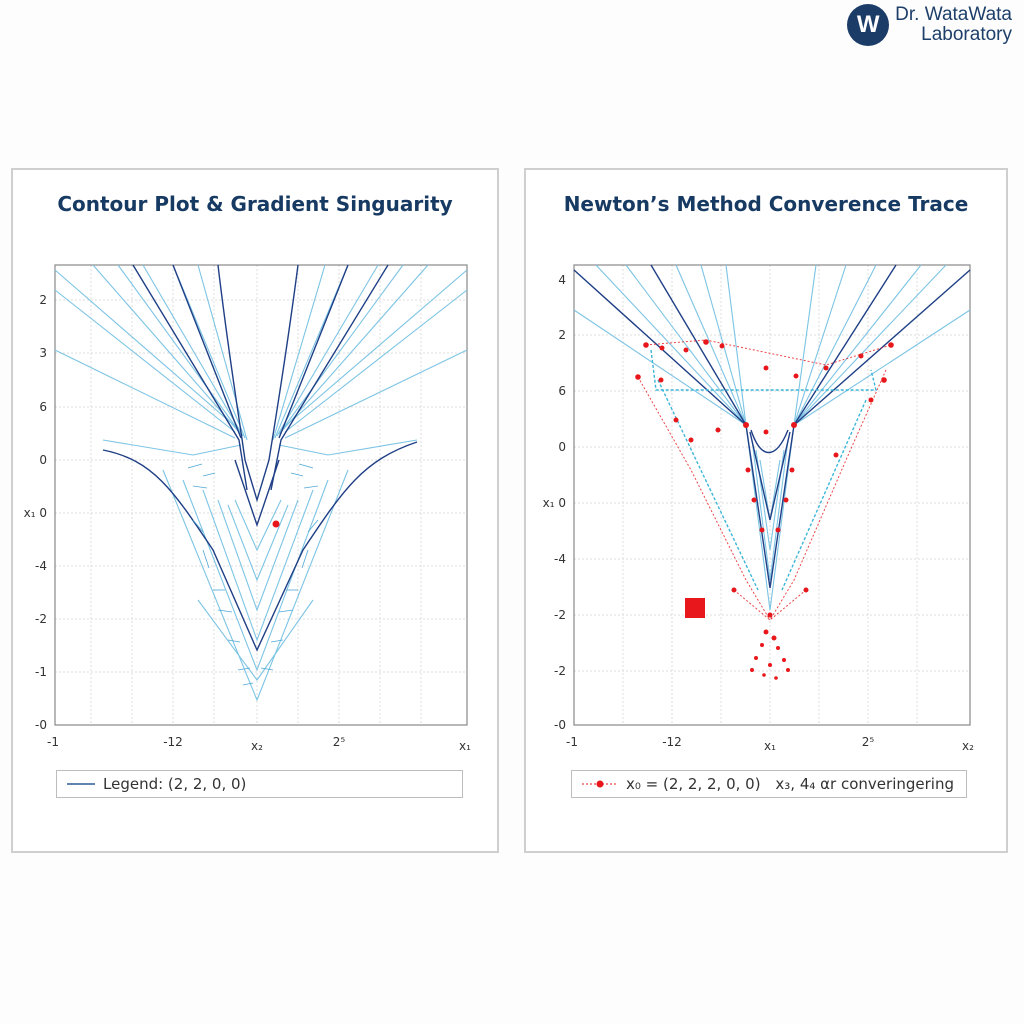 This screenshot has width=1024, height=1024. Describe the element at coordinates (253, 574) in the screenshot. I see `gradient-arrows` at that location.